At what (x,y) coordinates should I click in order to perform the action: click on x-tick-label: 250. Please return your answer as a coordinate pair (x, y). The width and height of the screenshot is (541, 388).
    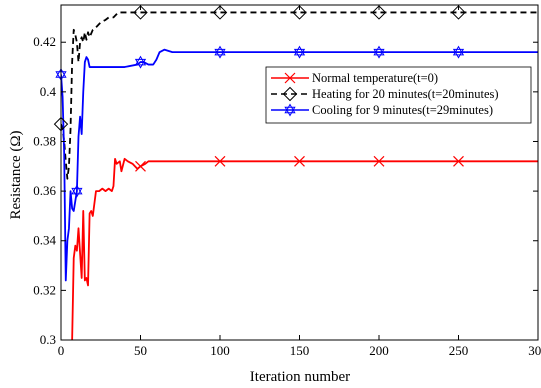
    Looking at the image, I should click on (459, 350).